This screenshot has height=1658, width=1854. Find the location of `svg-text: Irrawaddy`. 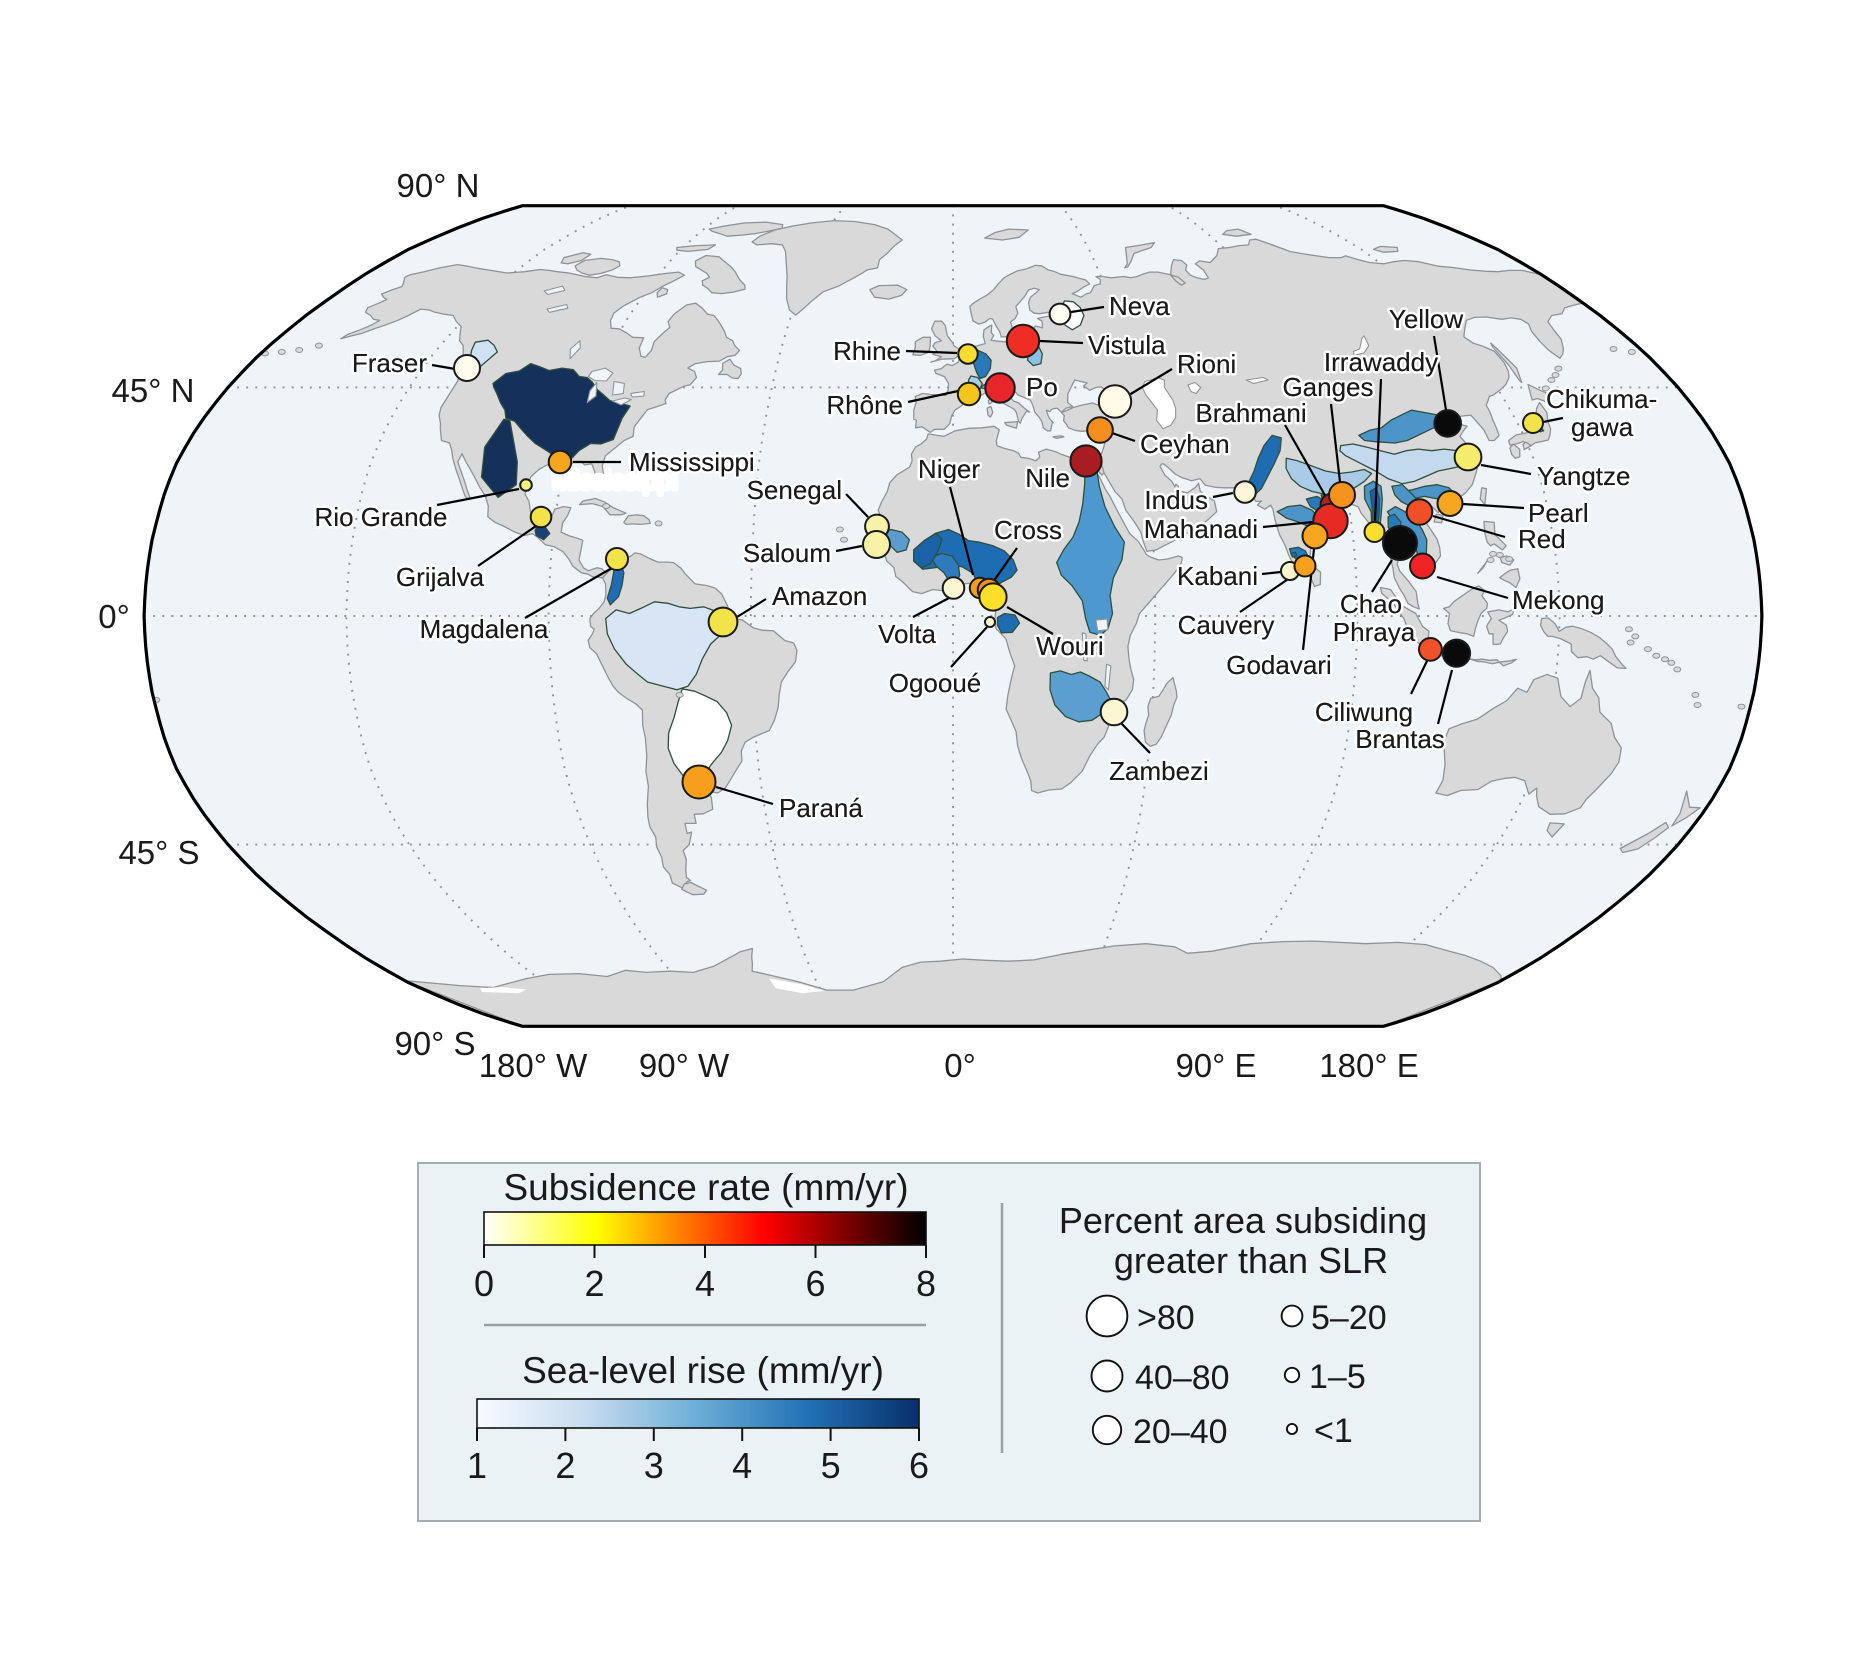

svg-text: Irrawaddy is located at coordinates (1381, 362).